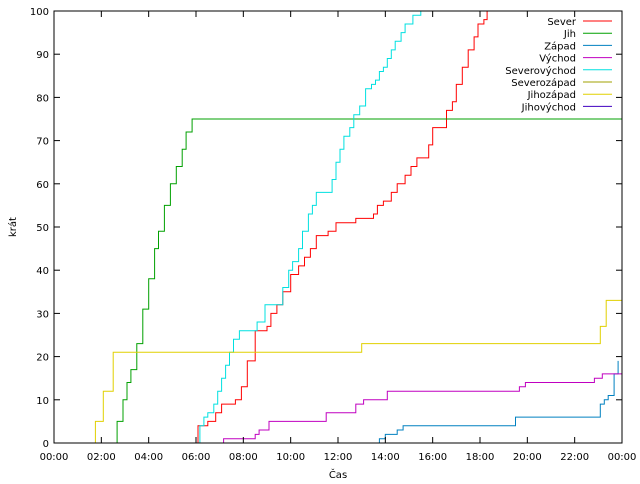  What do you see at coordinates (243, 457) in the screenshot?
I see `x-tick-label: 08:00` at bounding box center [243, 457].